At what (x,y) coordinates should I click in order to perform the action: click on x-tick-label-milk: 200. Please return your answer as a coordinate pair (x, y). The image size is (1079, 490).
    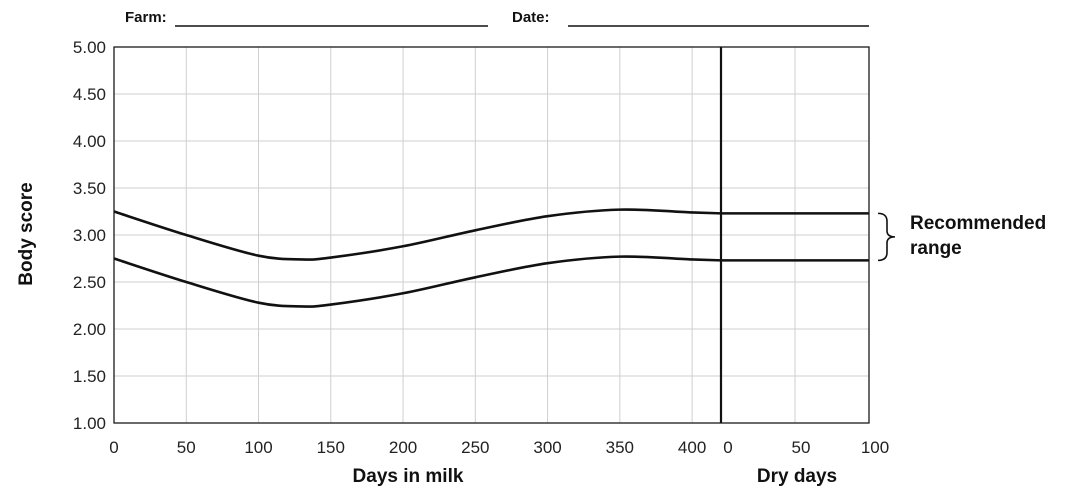
    Looking at the image, I should click on (403, 447).